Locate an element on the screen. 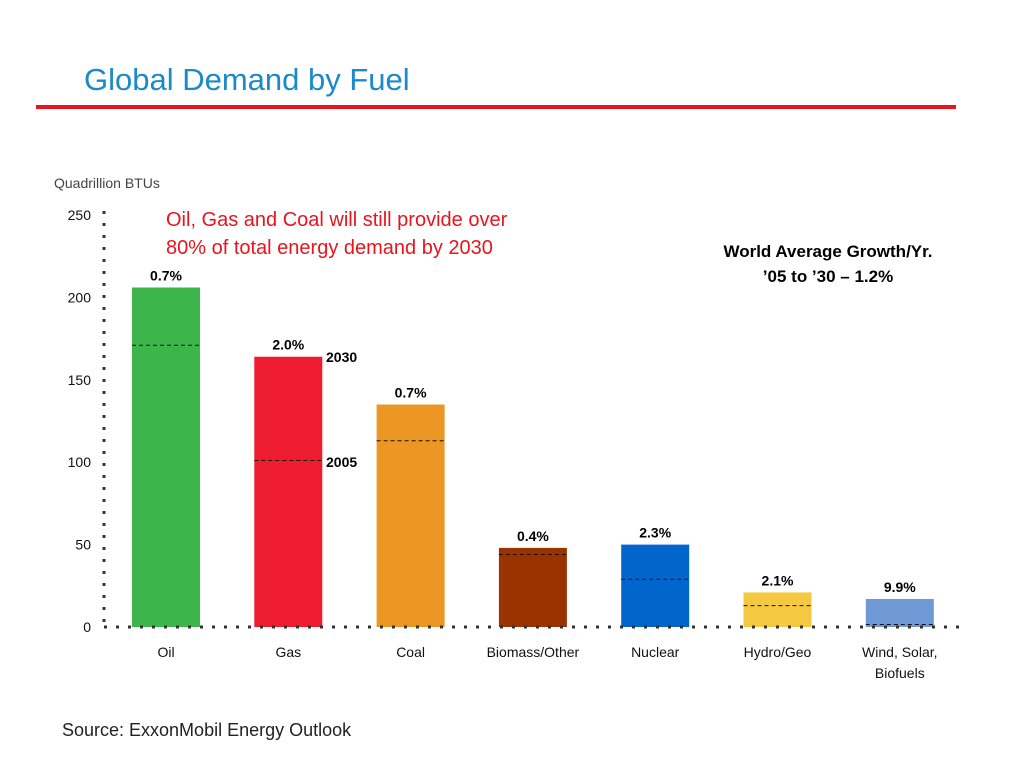  x-category-label: Biofuels is located at coordinates (900, 673).